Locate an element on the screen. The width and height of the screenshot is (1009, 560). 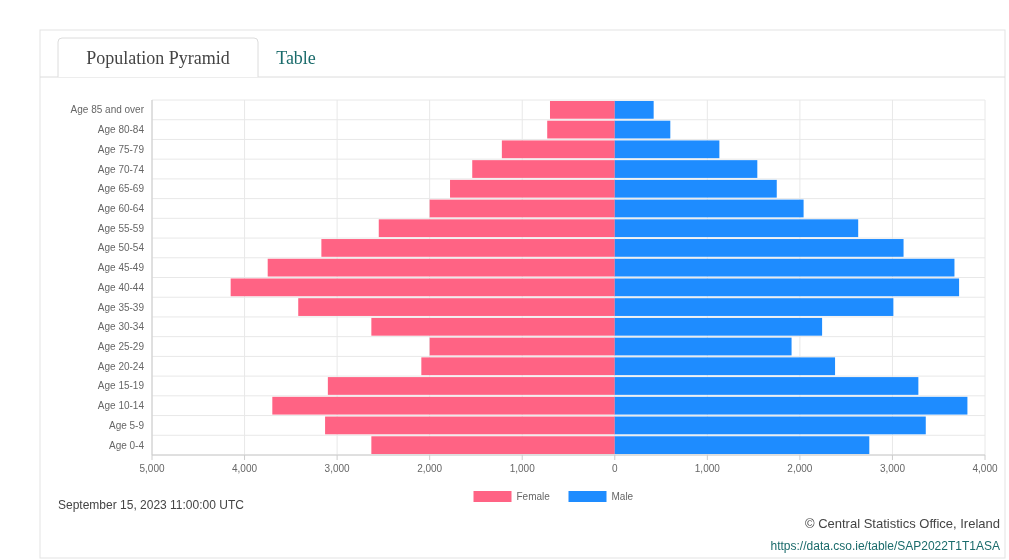
chart-title: Population Pyramid is located at coordinates (158, 58).